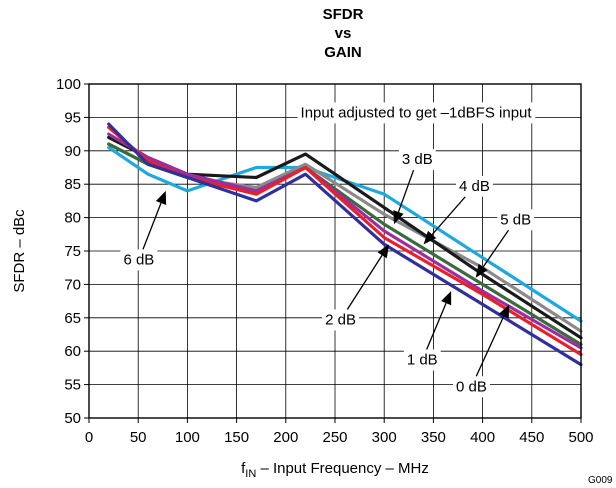 The height and width of the screenshot is (488, 616). What do you see at coordinates (68, 84) in the screenshot?
I see `y-tick-label: 100` at bounding box center [68, 84].